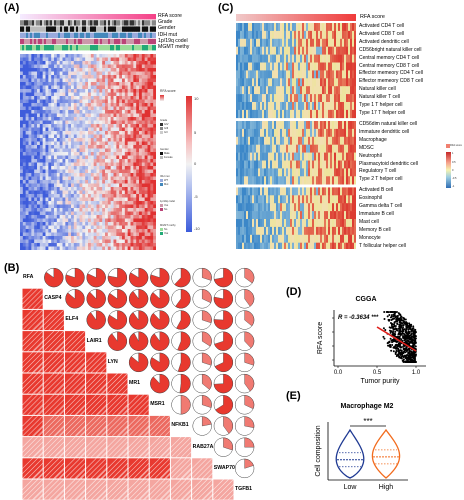 The height and width of the screenshot is (500, 464). Describe the element at coordinates (166, 229) in the screenshot. I see `legend-mgmt-item: No` at that location.